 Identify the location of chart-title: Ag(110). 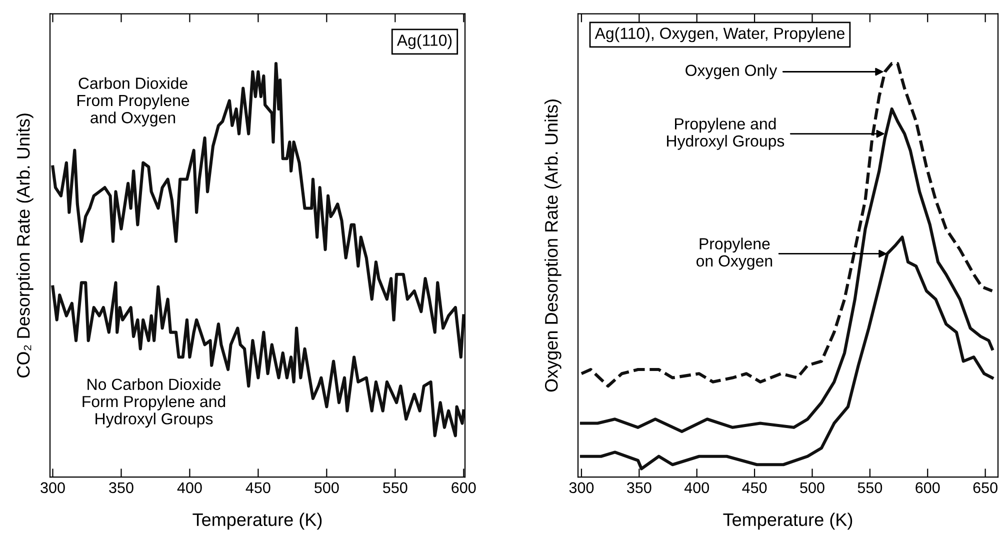
(424, 42).